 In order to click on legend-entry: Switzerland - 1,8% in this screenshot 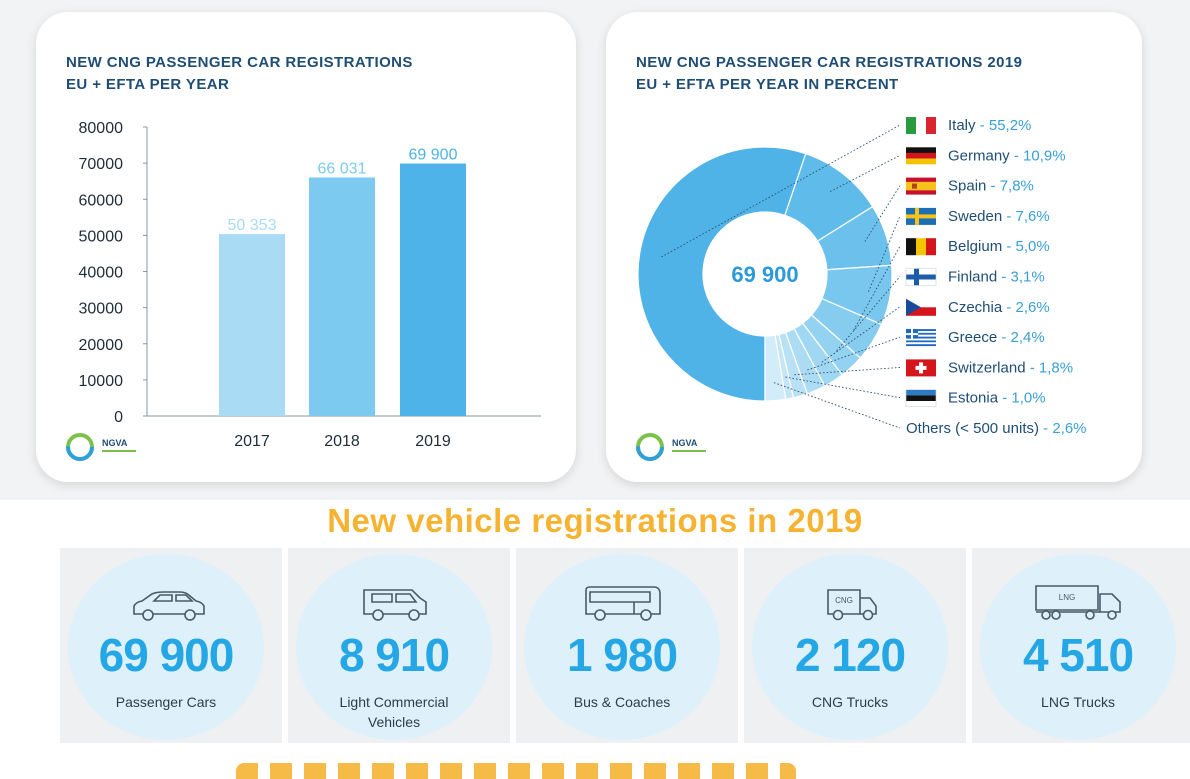, I will do `click(1010, 367)`.